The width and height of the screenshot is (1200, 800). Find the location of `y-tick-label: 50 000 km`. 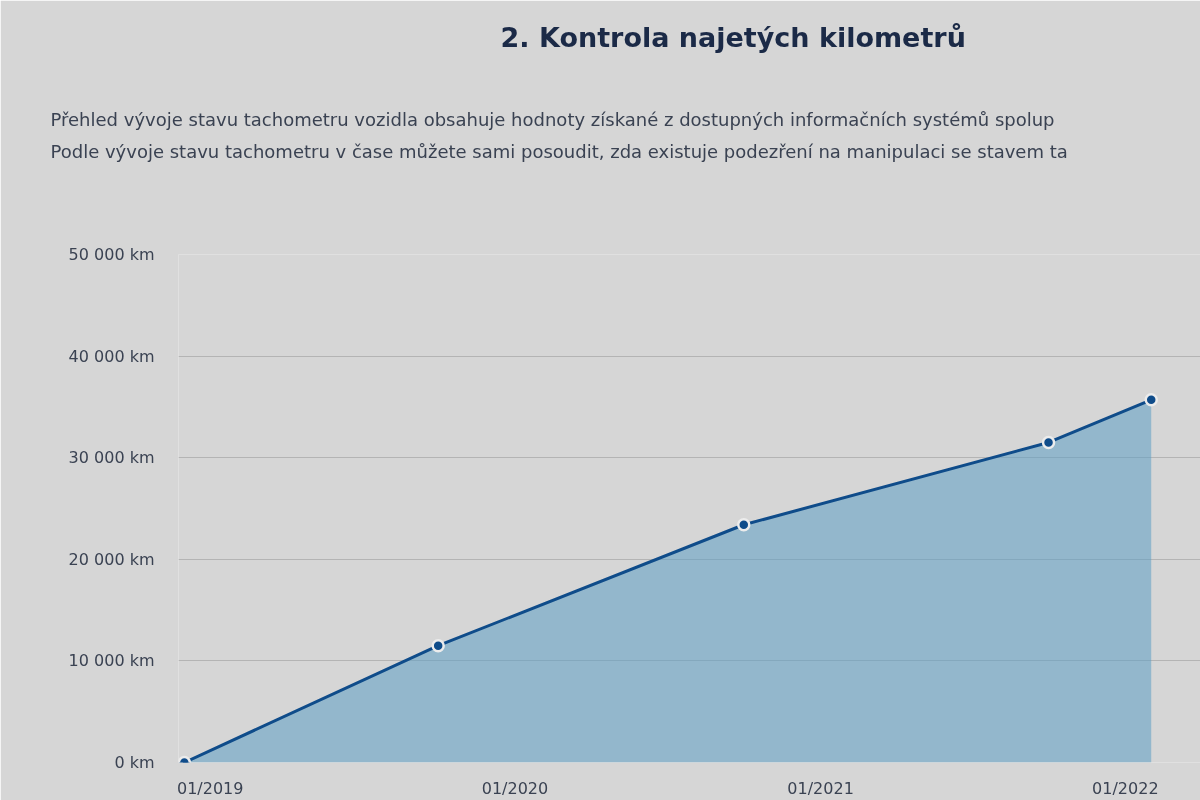

y-tick-label: 50 000 km is located at coordinates (111, 254).